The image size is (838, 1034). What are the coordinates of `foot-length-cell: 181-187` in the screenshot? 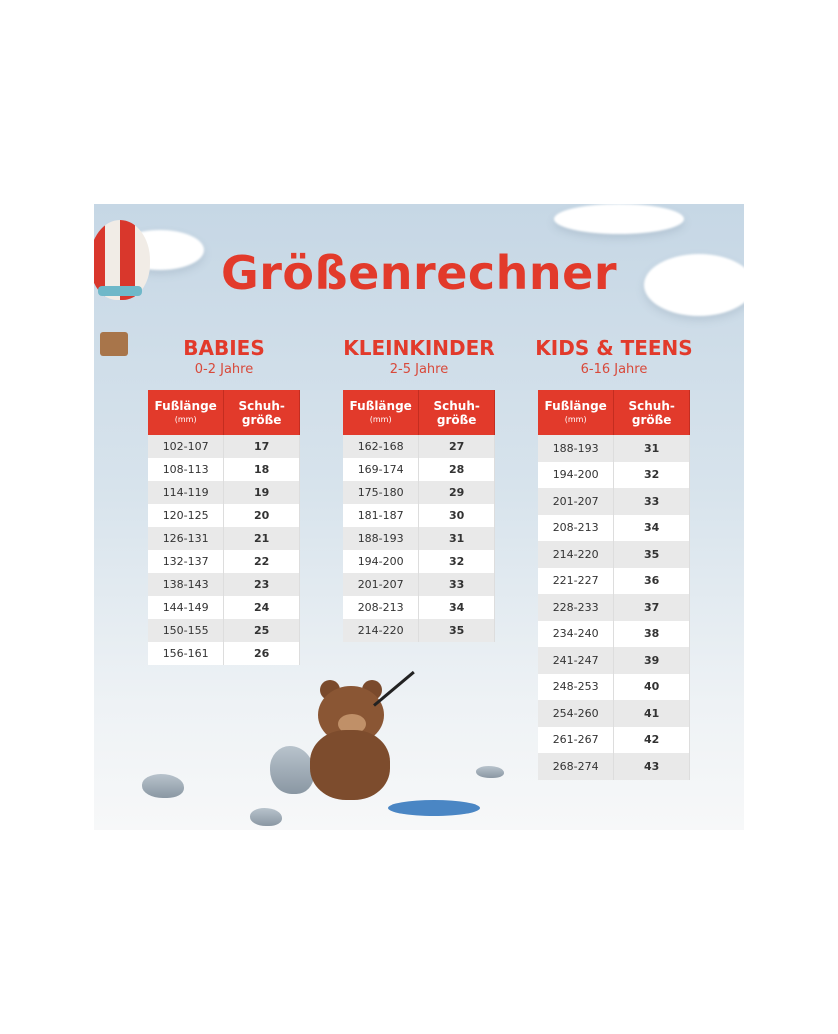 It's located at (381, 515).